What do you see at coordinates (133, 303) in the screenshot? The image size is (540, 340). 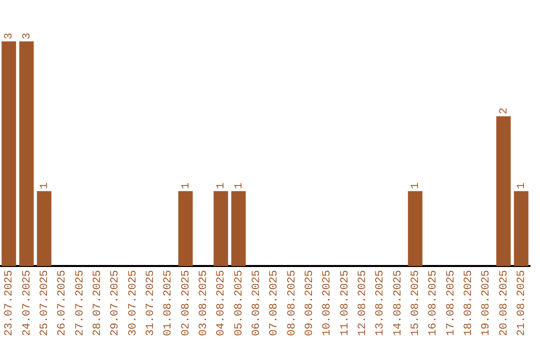 I see `x-tick-label: 30.07.2025` at bounding box center [133, 303].